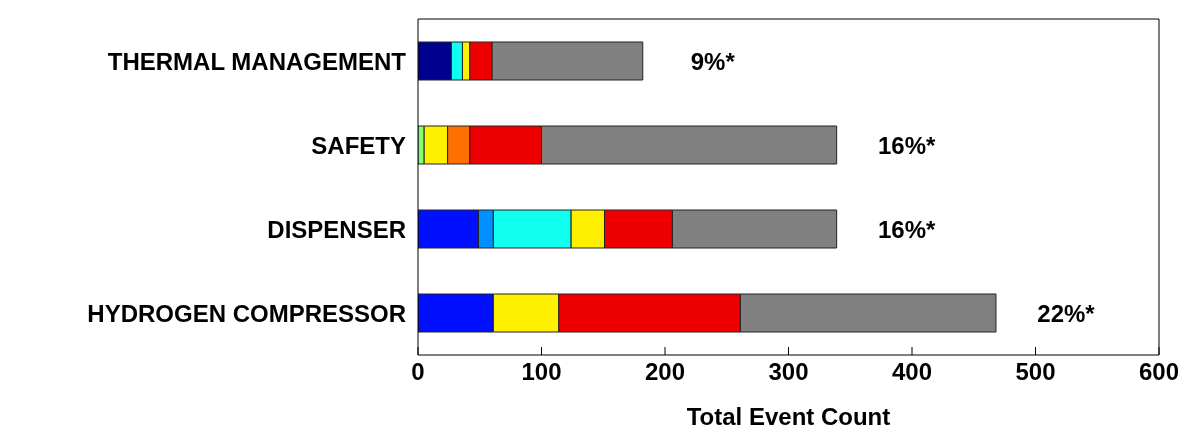  Describe the element at coordinates (358, 145) in the screenshot. I see `y-tick-label: SAFETY` at that location.